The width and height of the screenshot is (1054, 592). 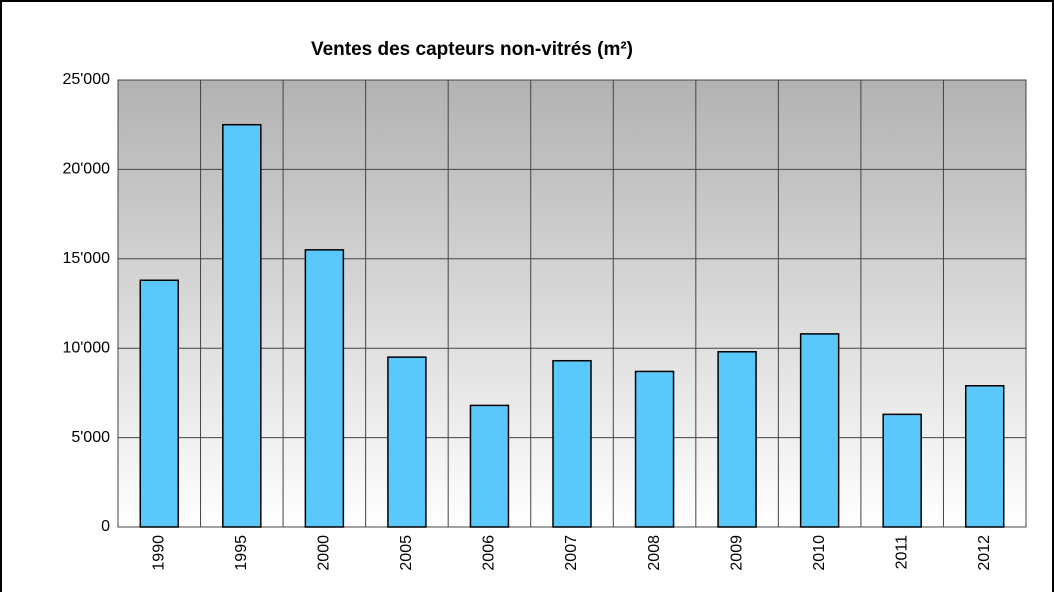 What do you see at coordinates (105, 526) in the screenshot?
I see `y-tick-label: 0` at bounding box center [105, 526].